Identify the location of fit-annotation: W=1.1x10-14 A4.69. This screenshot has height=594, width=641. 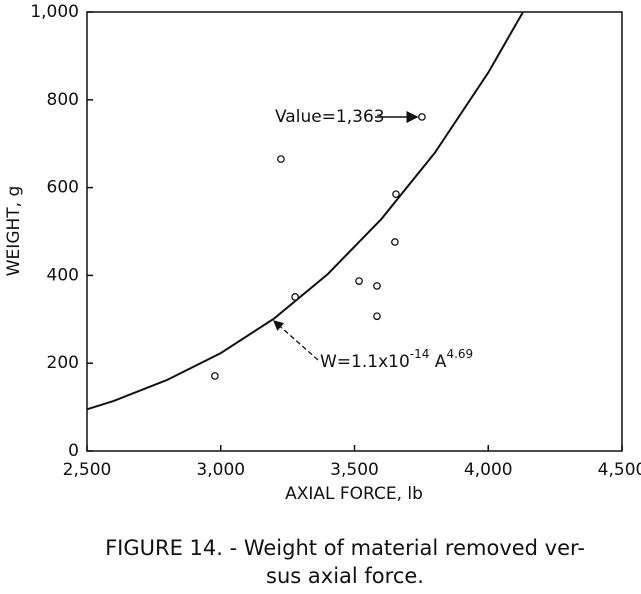
(396, 360).